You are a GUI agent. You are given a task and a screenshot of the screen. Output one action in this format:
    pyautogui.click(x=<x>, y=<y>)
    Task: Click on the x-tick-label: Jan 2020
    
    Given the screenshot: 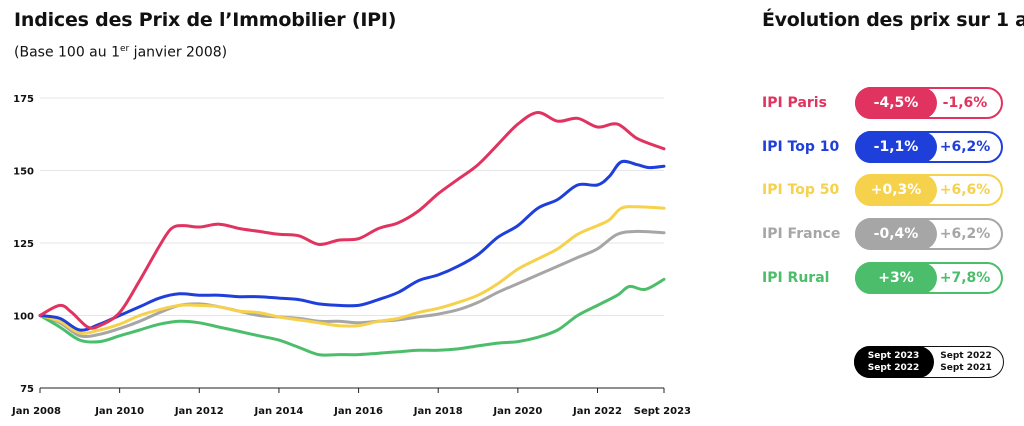 What is the action you would take?
    pyautogui.click(x=517, y=411)
    